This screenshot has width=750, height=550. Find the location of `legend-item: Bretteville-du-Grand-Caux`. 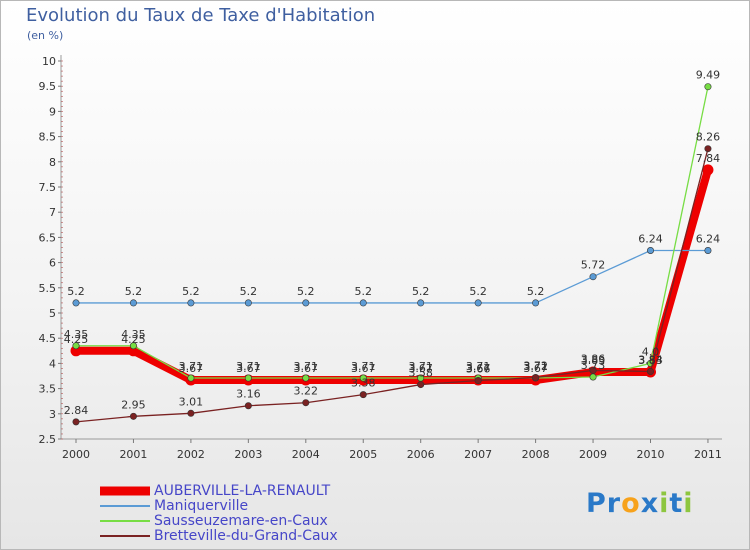

legend-item: Bretteville-du-Grand-Caux is located at coordinates (265, 536).